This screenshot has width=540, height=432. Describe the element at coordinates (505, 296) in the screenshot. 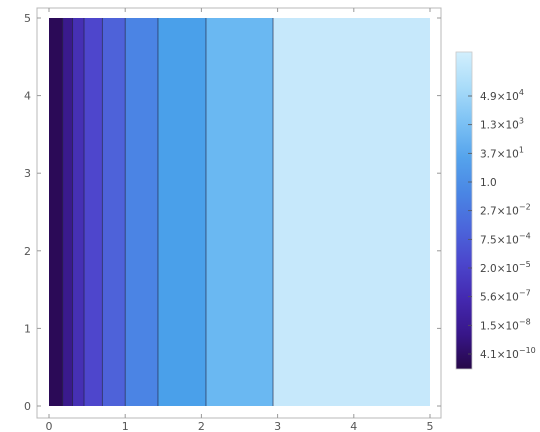

I see `colorbar-label: 5.6×10⁻⁷` at that location.